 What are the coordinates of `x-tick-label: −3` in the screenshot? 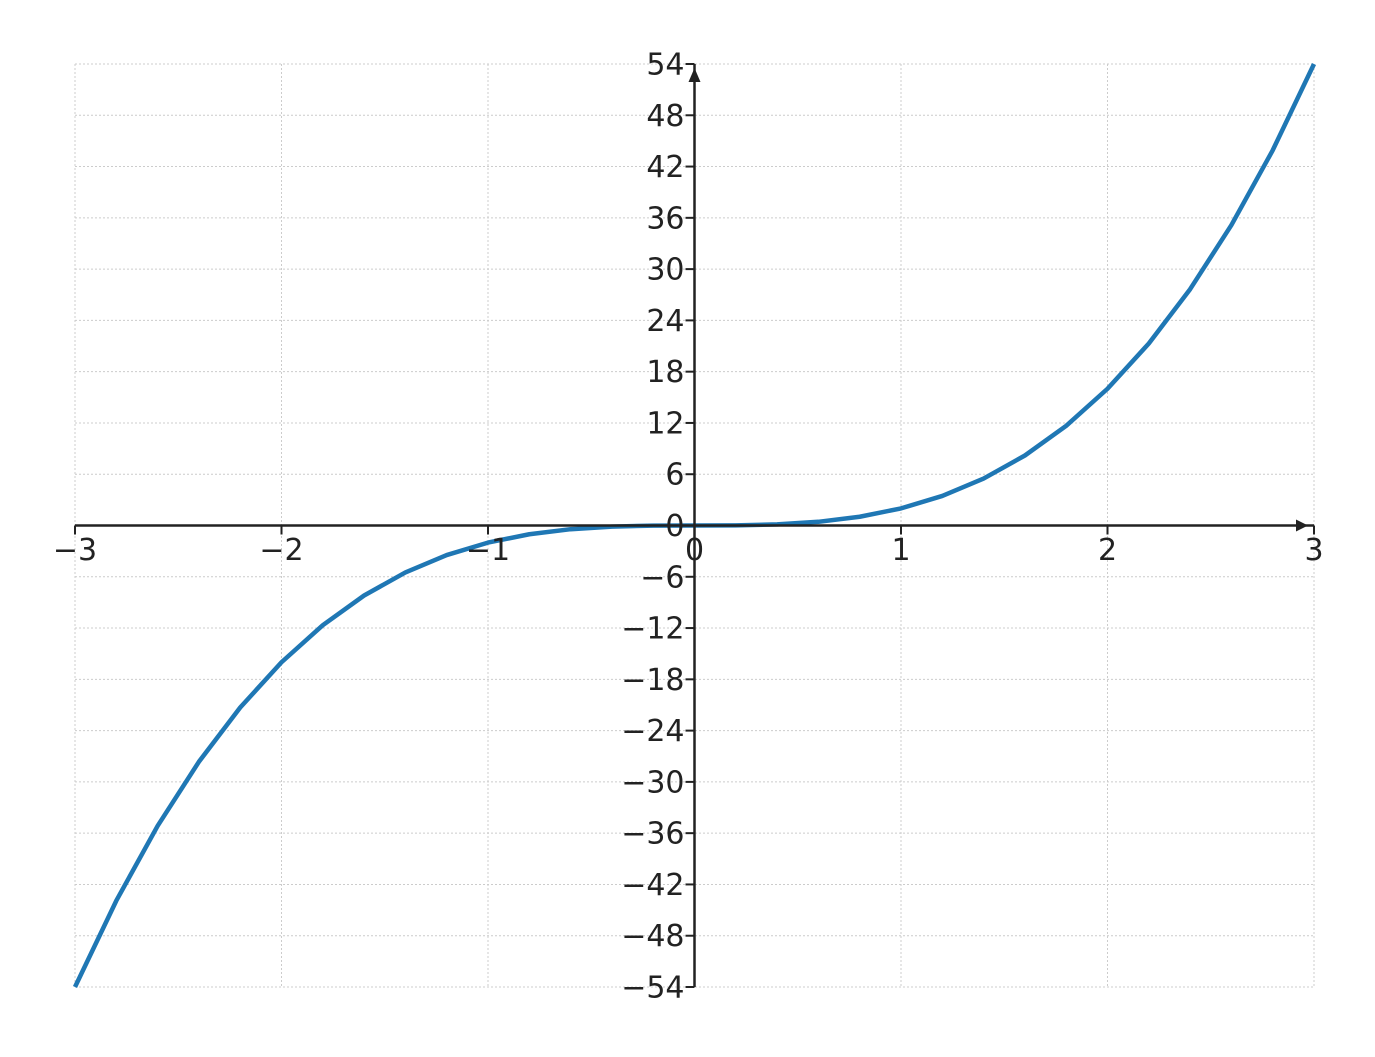 It's located at (75, 550).